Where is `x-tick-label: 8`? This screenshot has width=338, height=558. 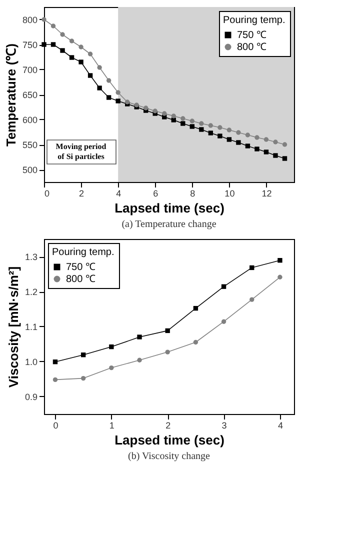 x-tick-label: 8 is located at coordinates (193, 193).